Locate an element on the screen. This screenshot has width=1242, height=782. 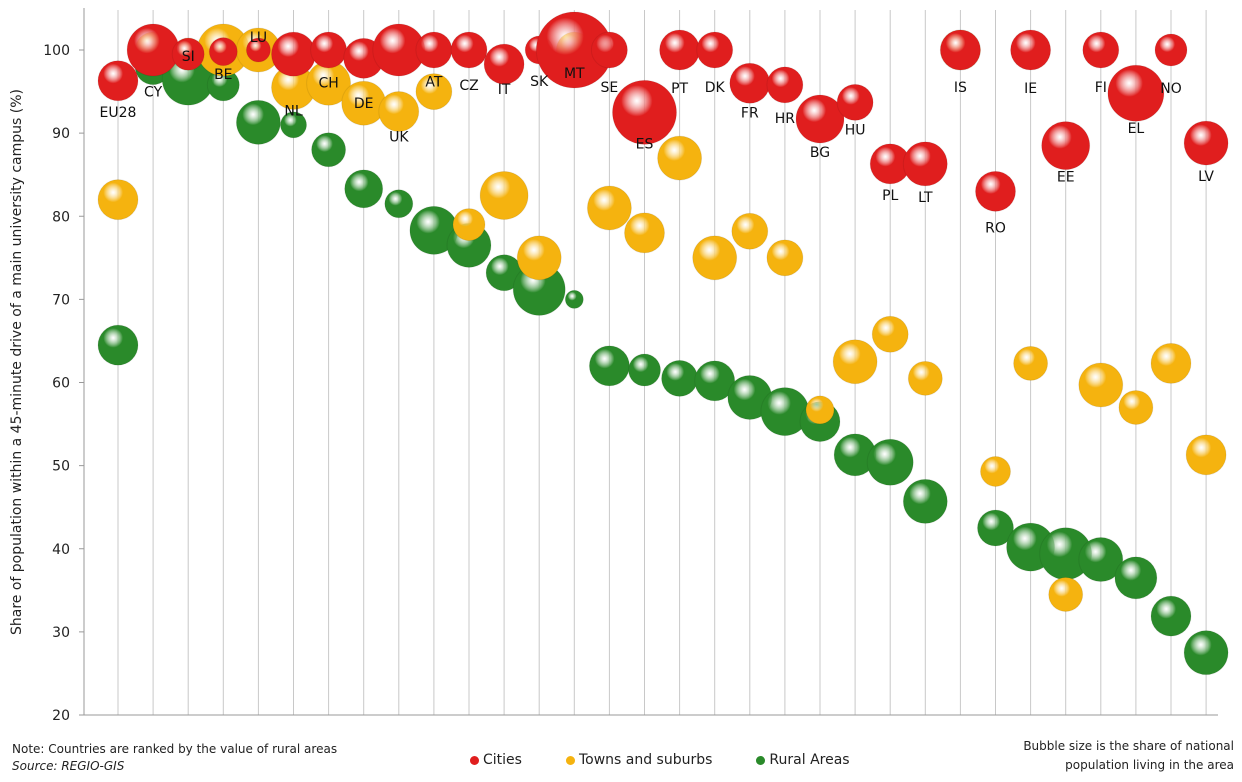
y-tick-label-100: 100 is located at coordinates (56, 51).